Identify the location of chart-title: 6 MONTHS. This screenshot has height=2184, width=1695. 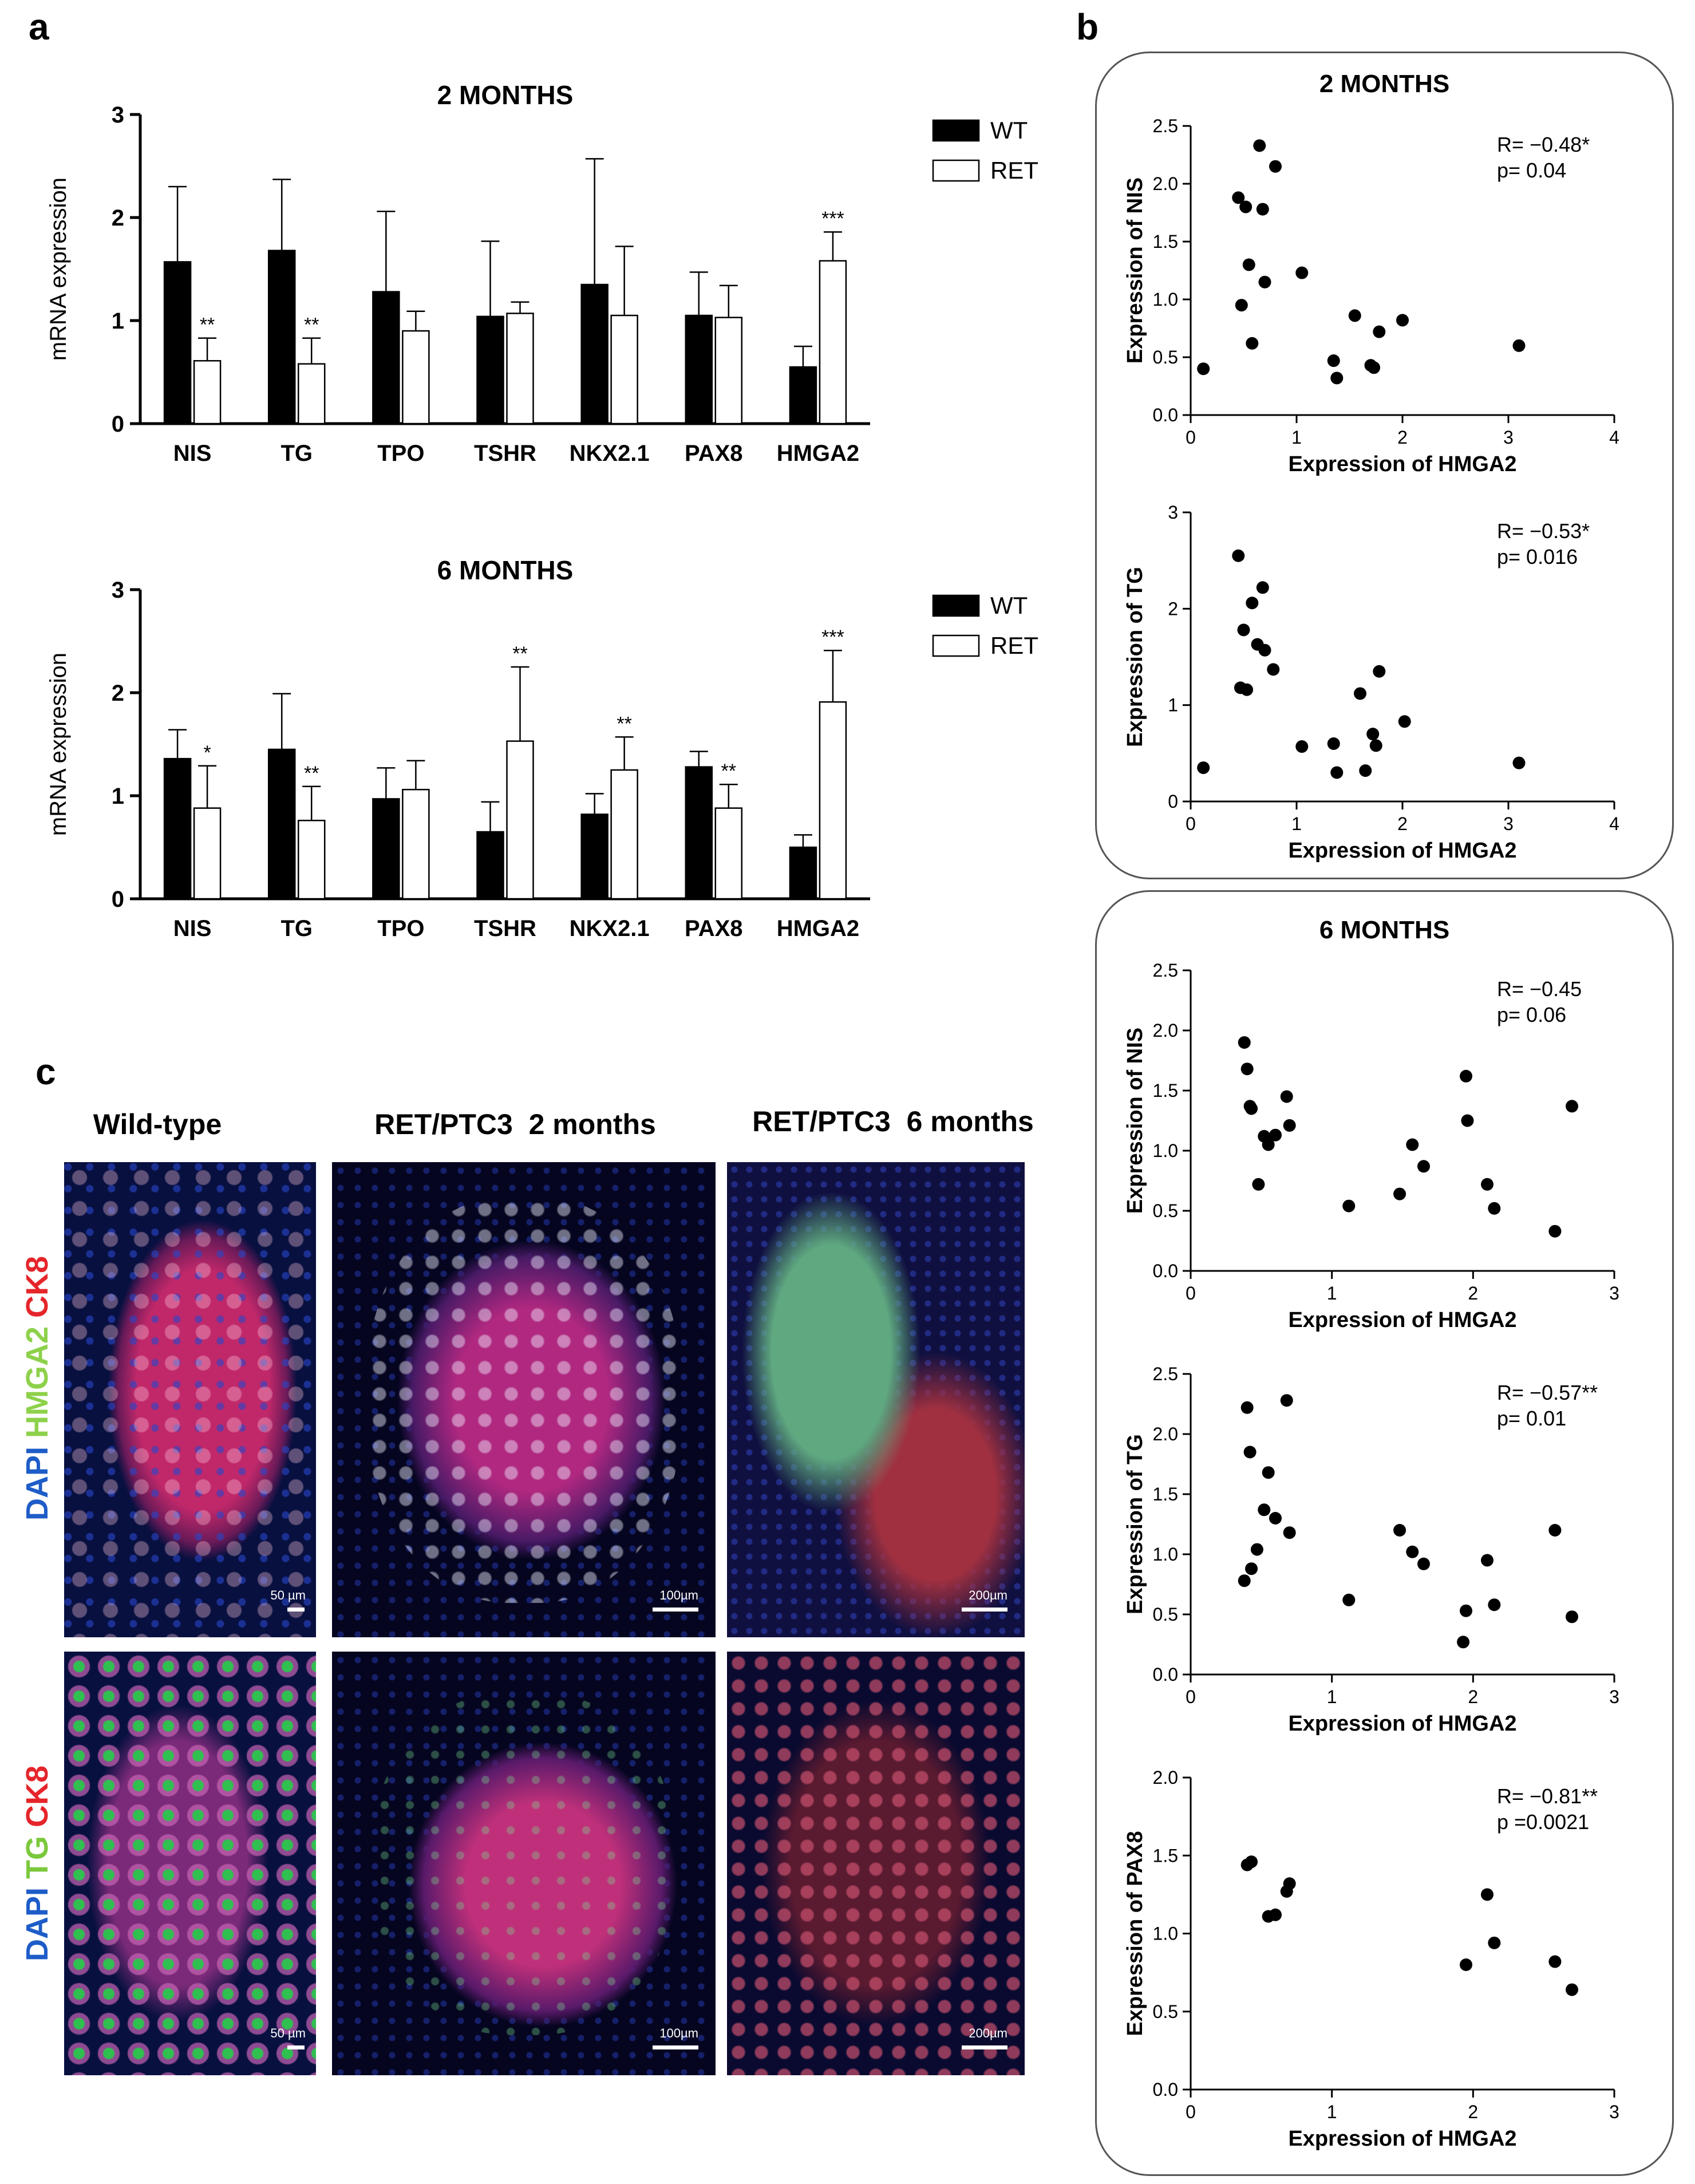
(506, 570).